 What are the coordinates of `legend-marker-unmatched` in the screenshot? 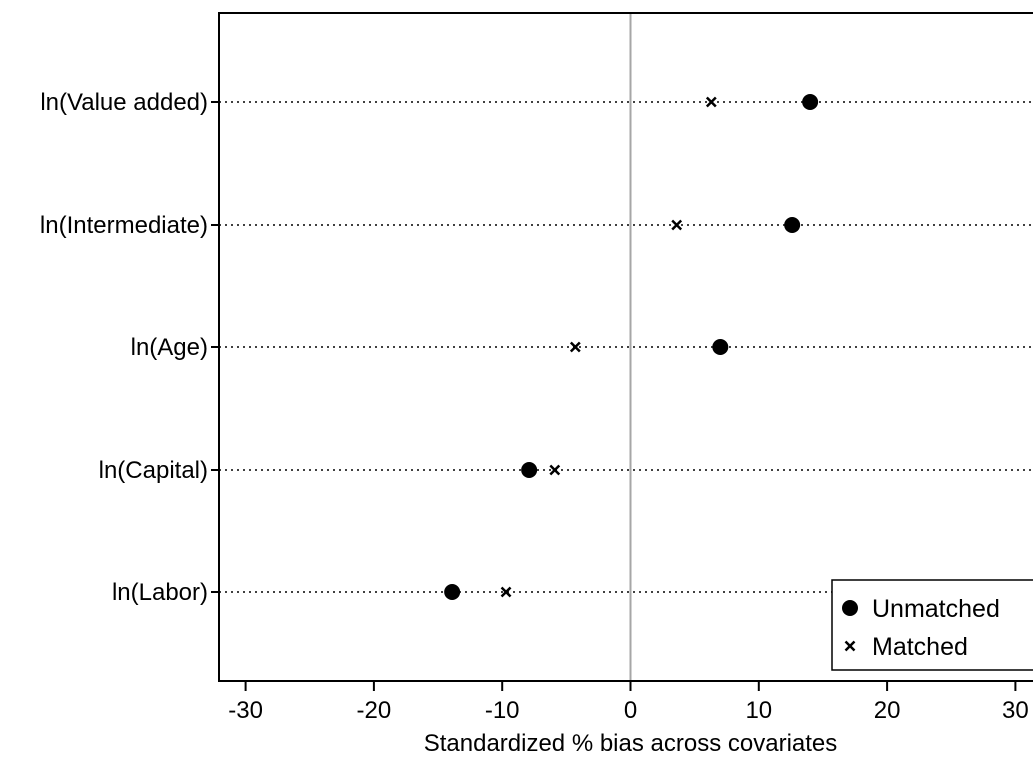 It's located at (850, 608).